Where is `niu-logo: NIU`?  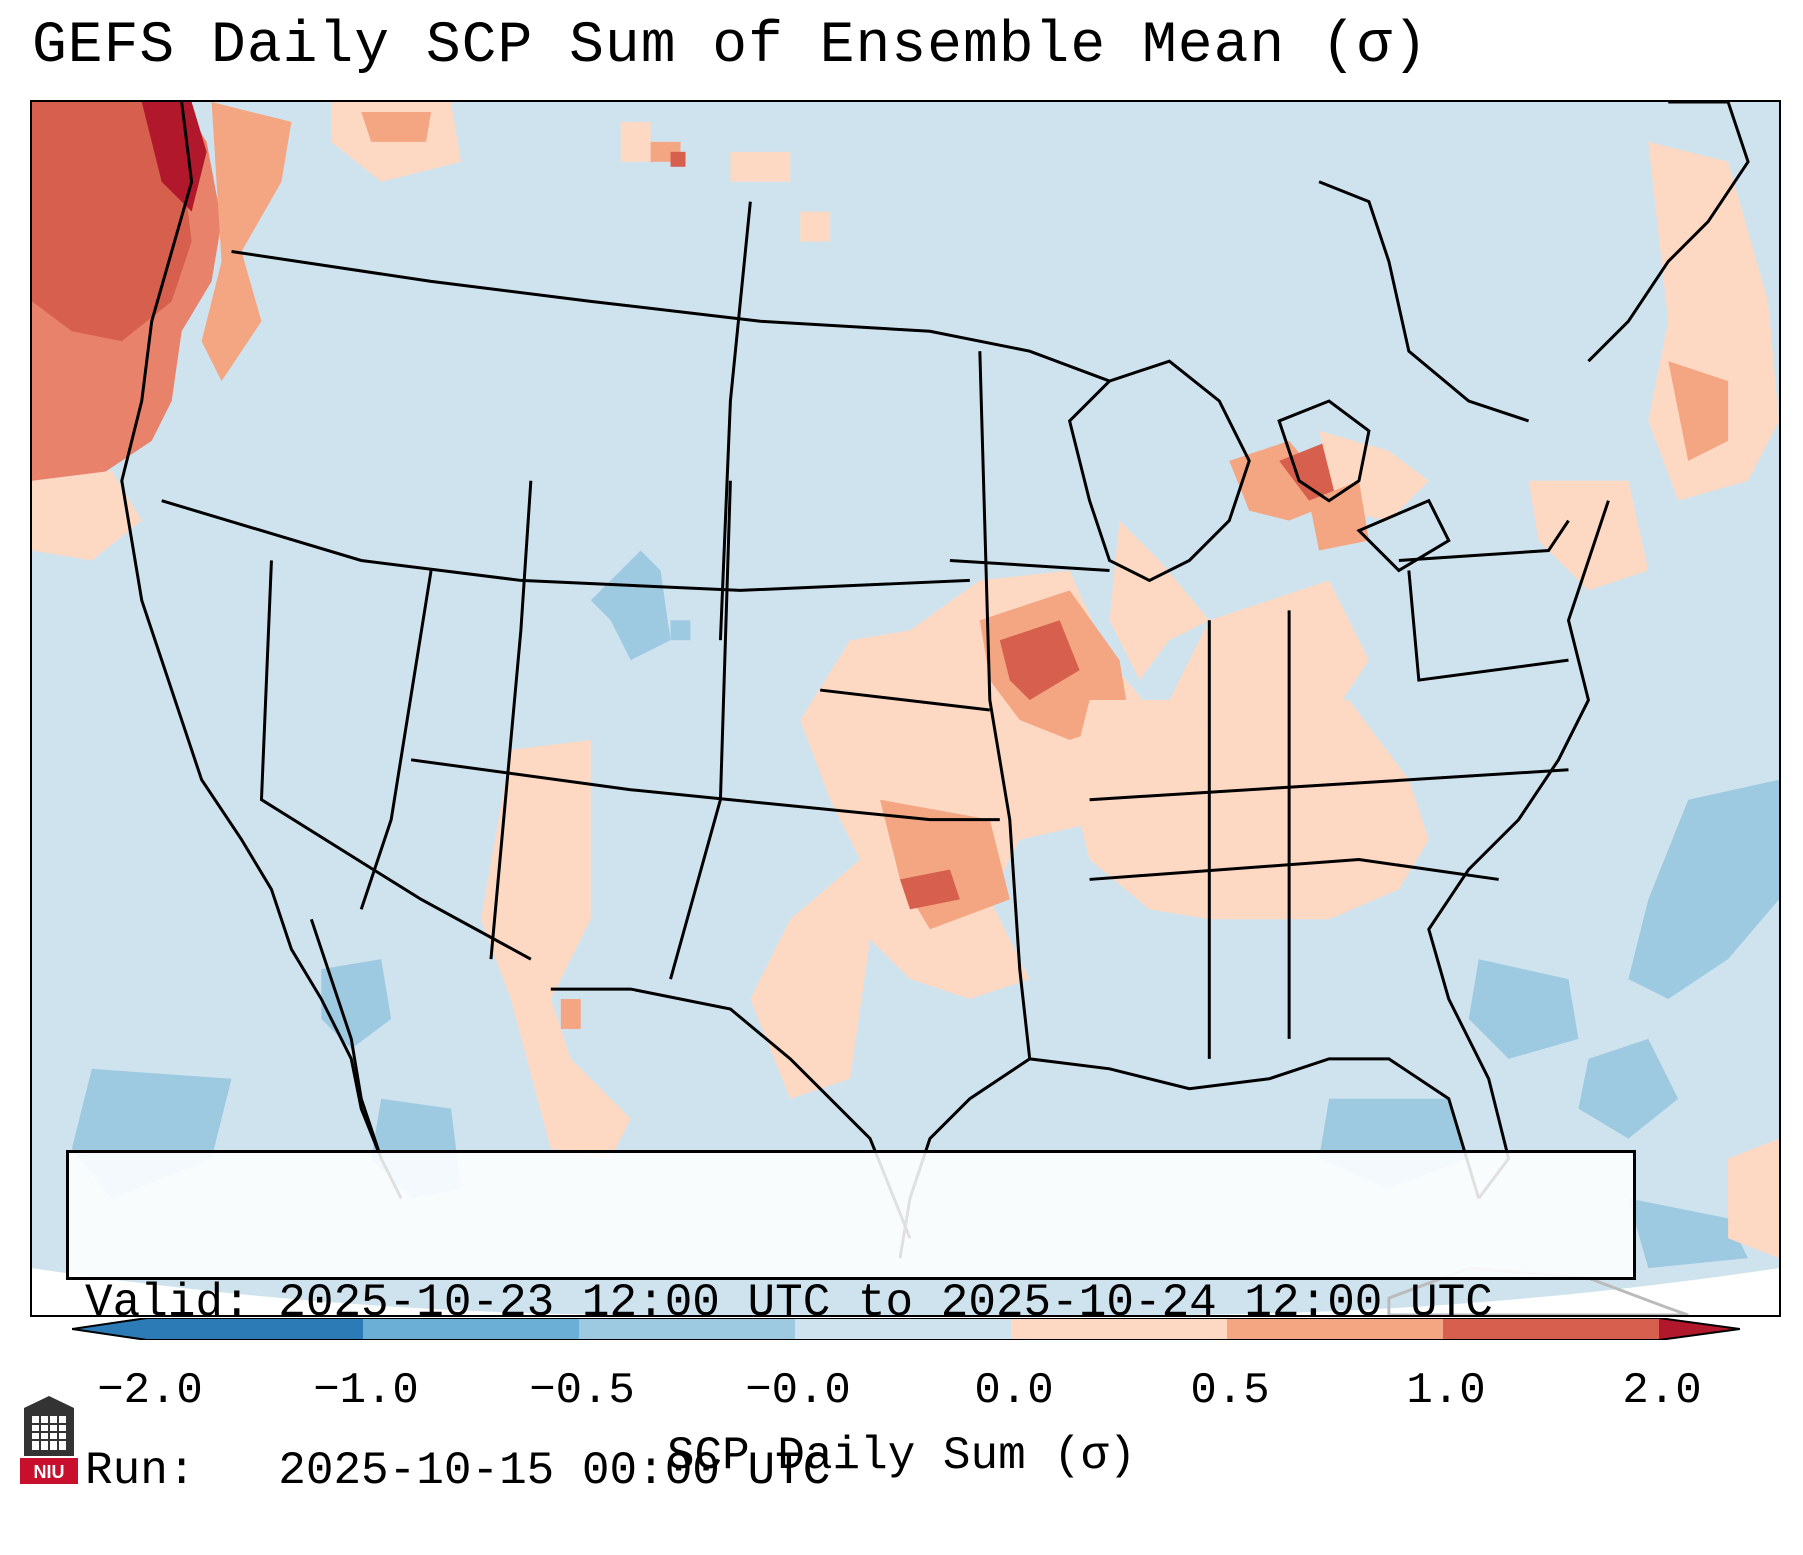
niu-logo: NIU is located at coordinates (49, 1440).